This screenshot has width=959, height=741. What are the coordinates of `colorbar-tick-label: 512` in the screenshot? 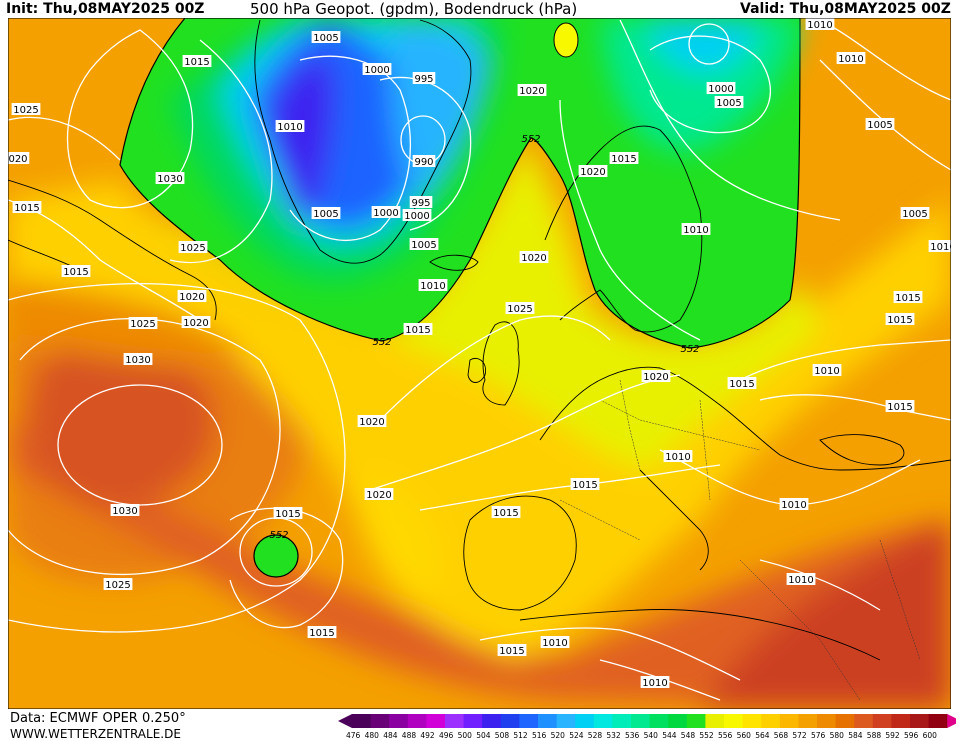 It's located at (520, 735).